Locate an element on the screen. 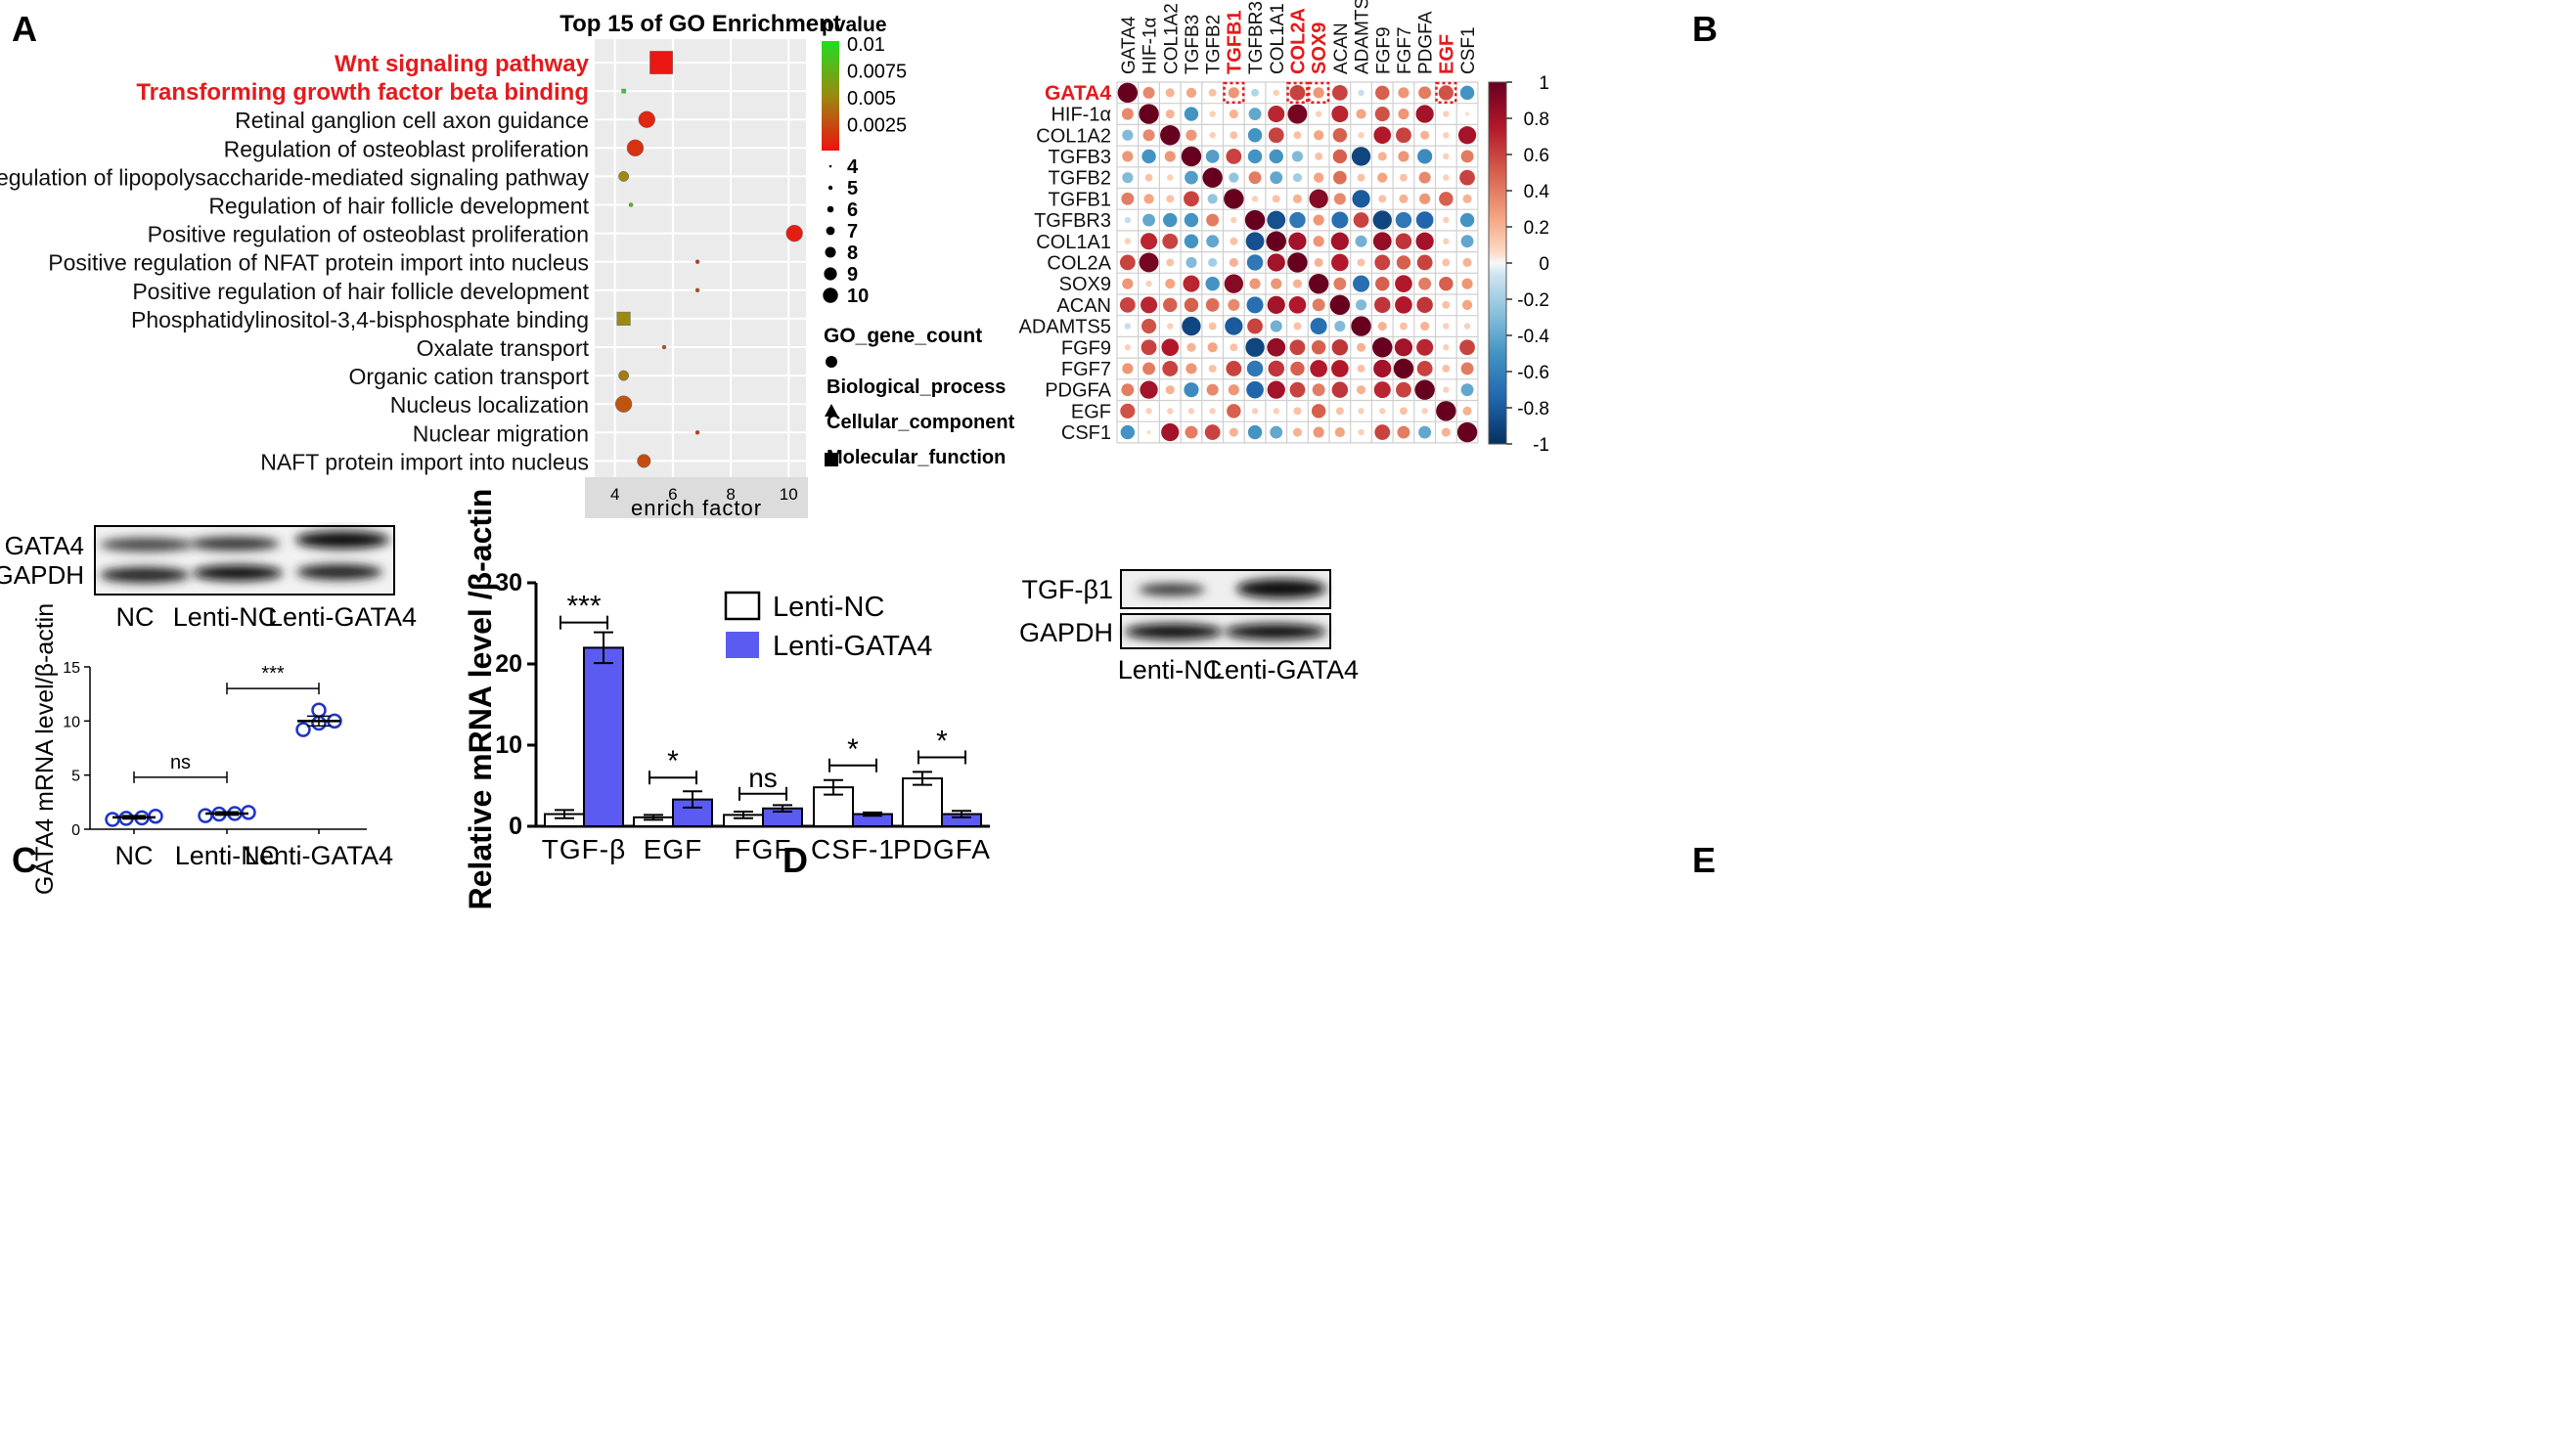 The height and width of the screenshot is (1456, 2550). heatmap-row-label: HIF-1α is located at coordinates (1081, 115).